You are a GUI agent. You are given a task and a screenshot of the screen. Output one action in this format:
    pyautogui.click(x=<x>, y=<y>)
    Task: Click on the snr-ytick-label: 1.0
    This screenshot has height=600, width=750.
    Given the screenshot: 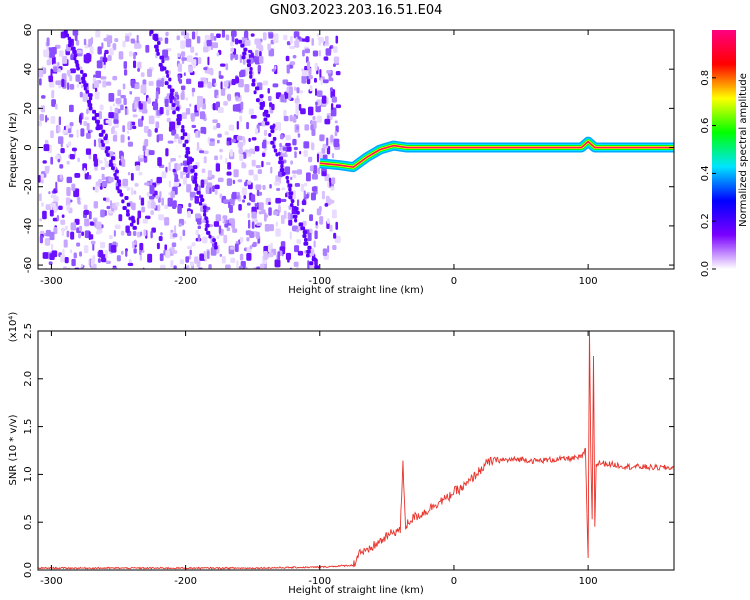 What is the action you would take?
    pyautogui.click(x=28, y=474)
    